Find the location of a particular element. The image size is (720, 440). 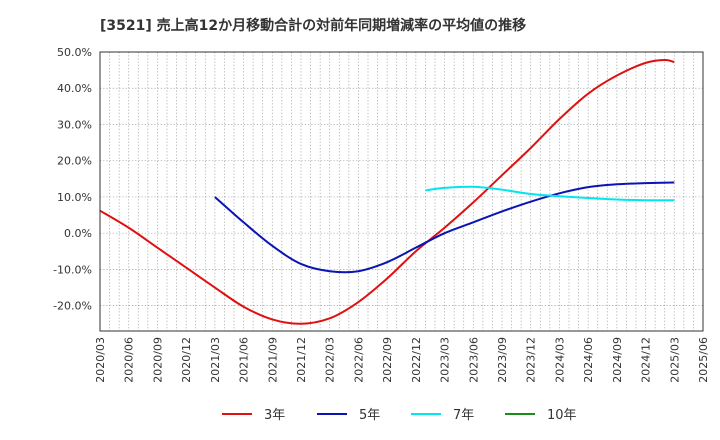

x-tick-label: 2022/03 is located at coordinates (330, 360).